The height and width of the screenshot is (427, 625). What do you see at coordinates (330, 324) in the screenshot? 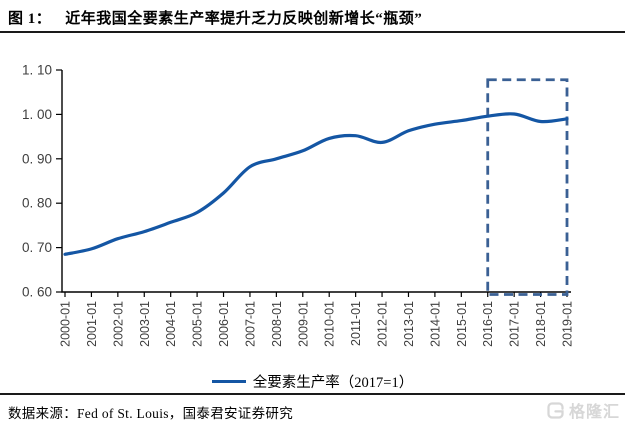
I see `x-tick-label: 2010-01` at bounding box center [330, 324].